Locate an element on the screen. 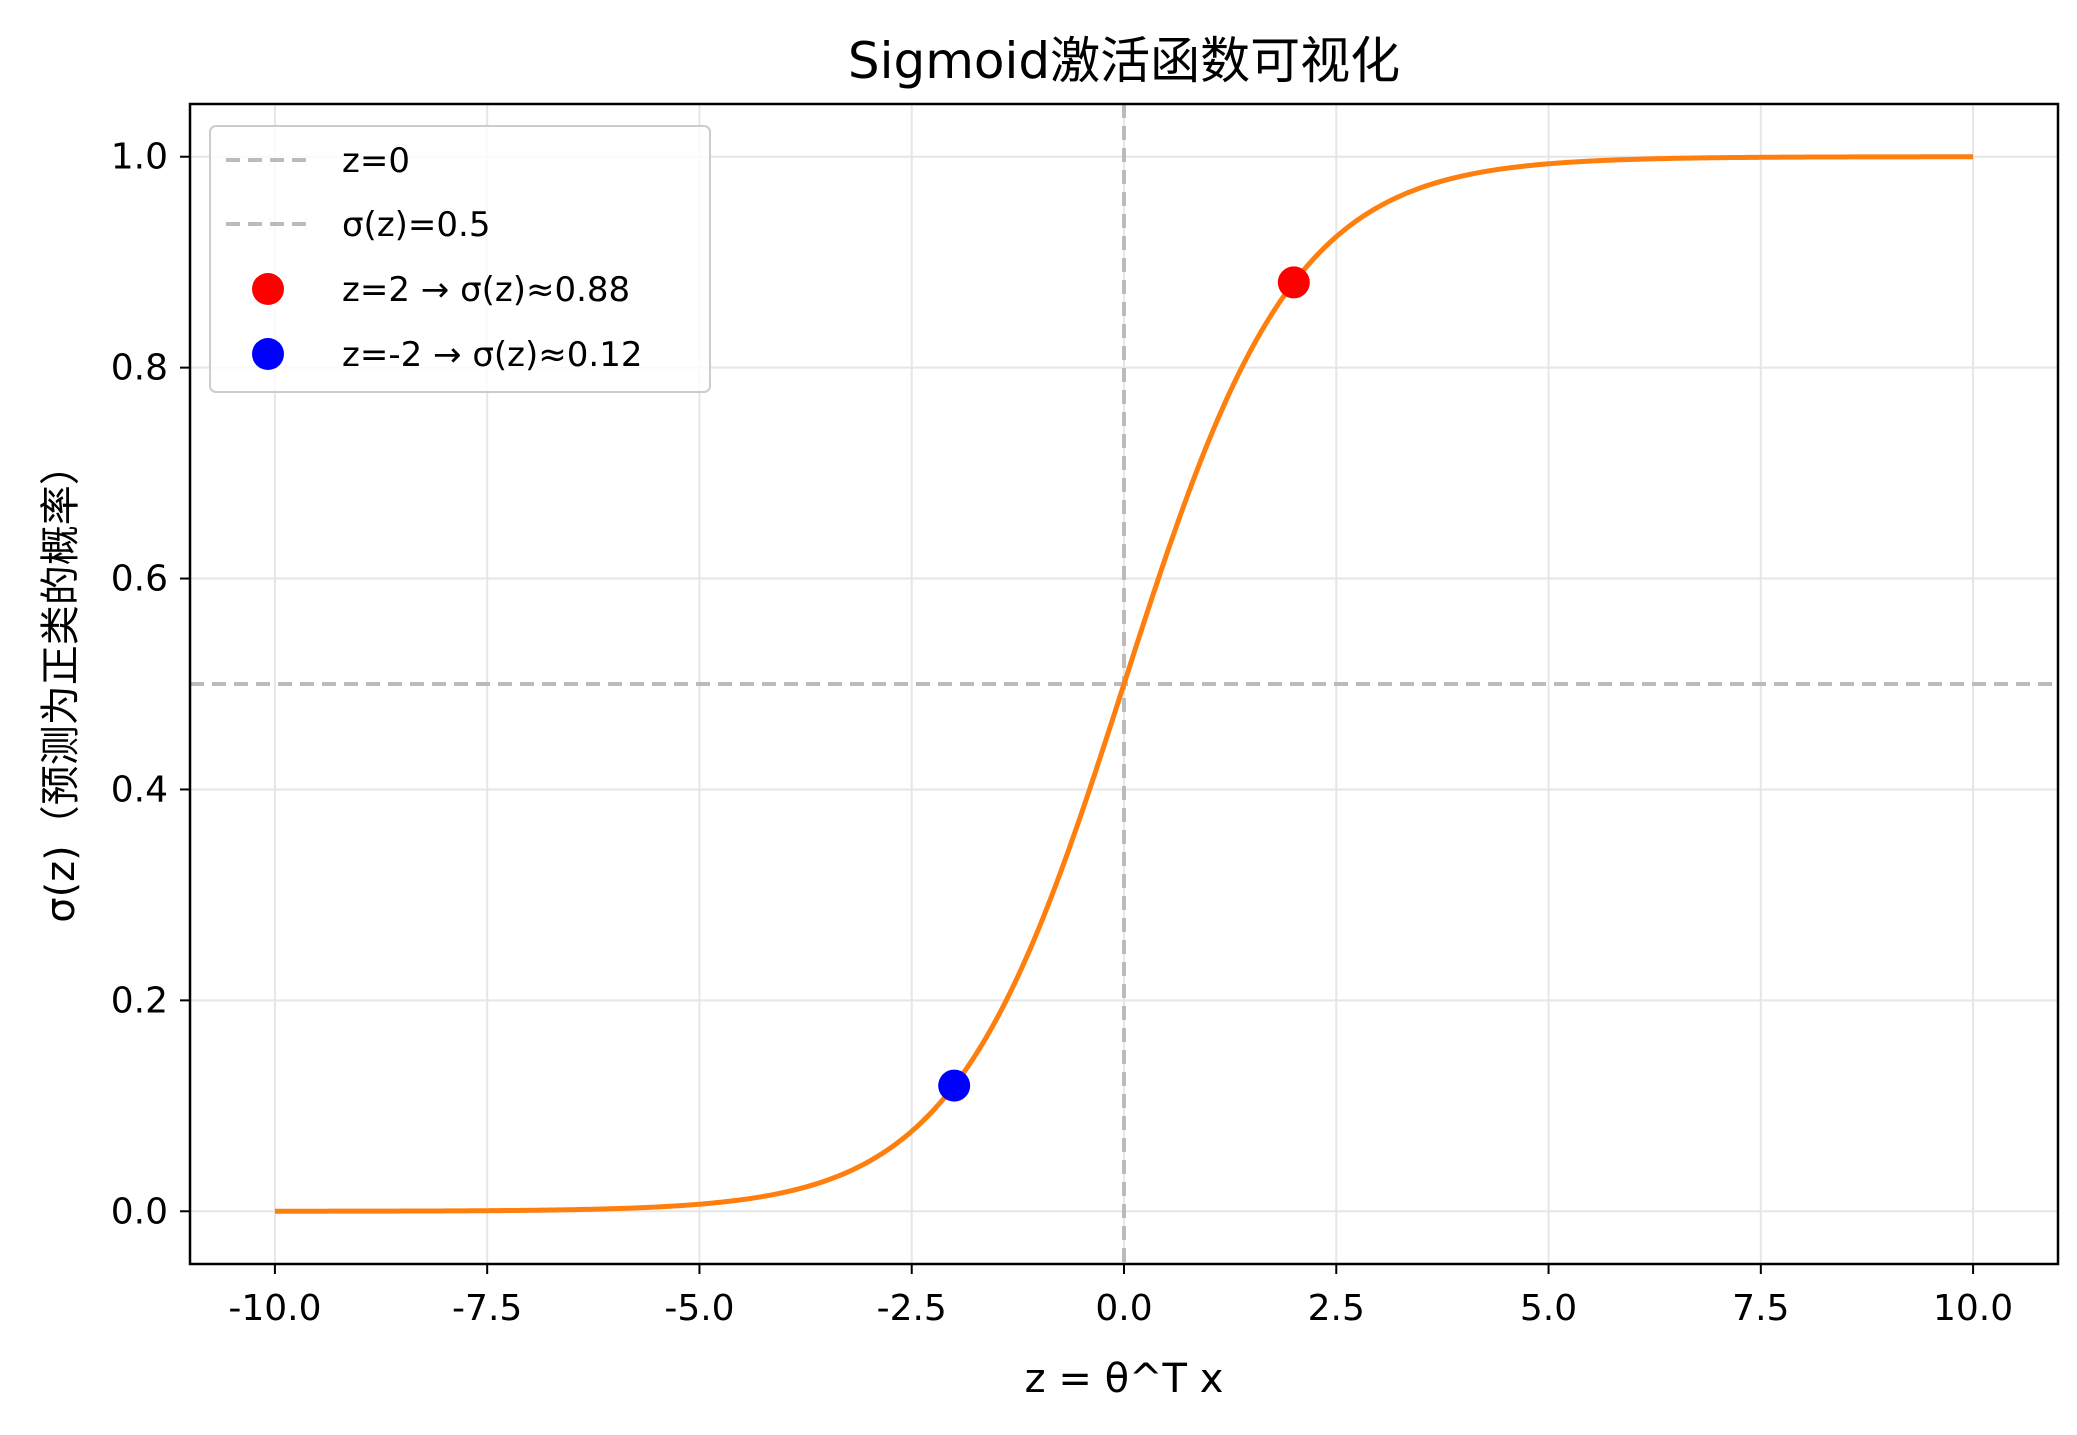 The width and height of the screenshot is (2077, 1435). y-axis-title: σ(z)（预测为正类的概率） is located at coordinates (61, 684).